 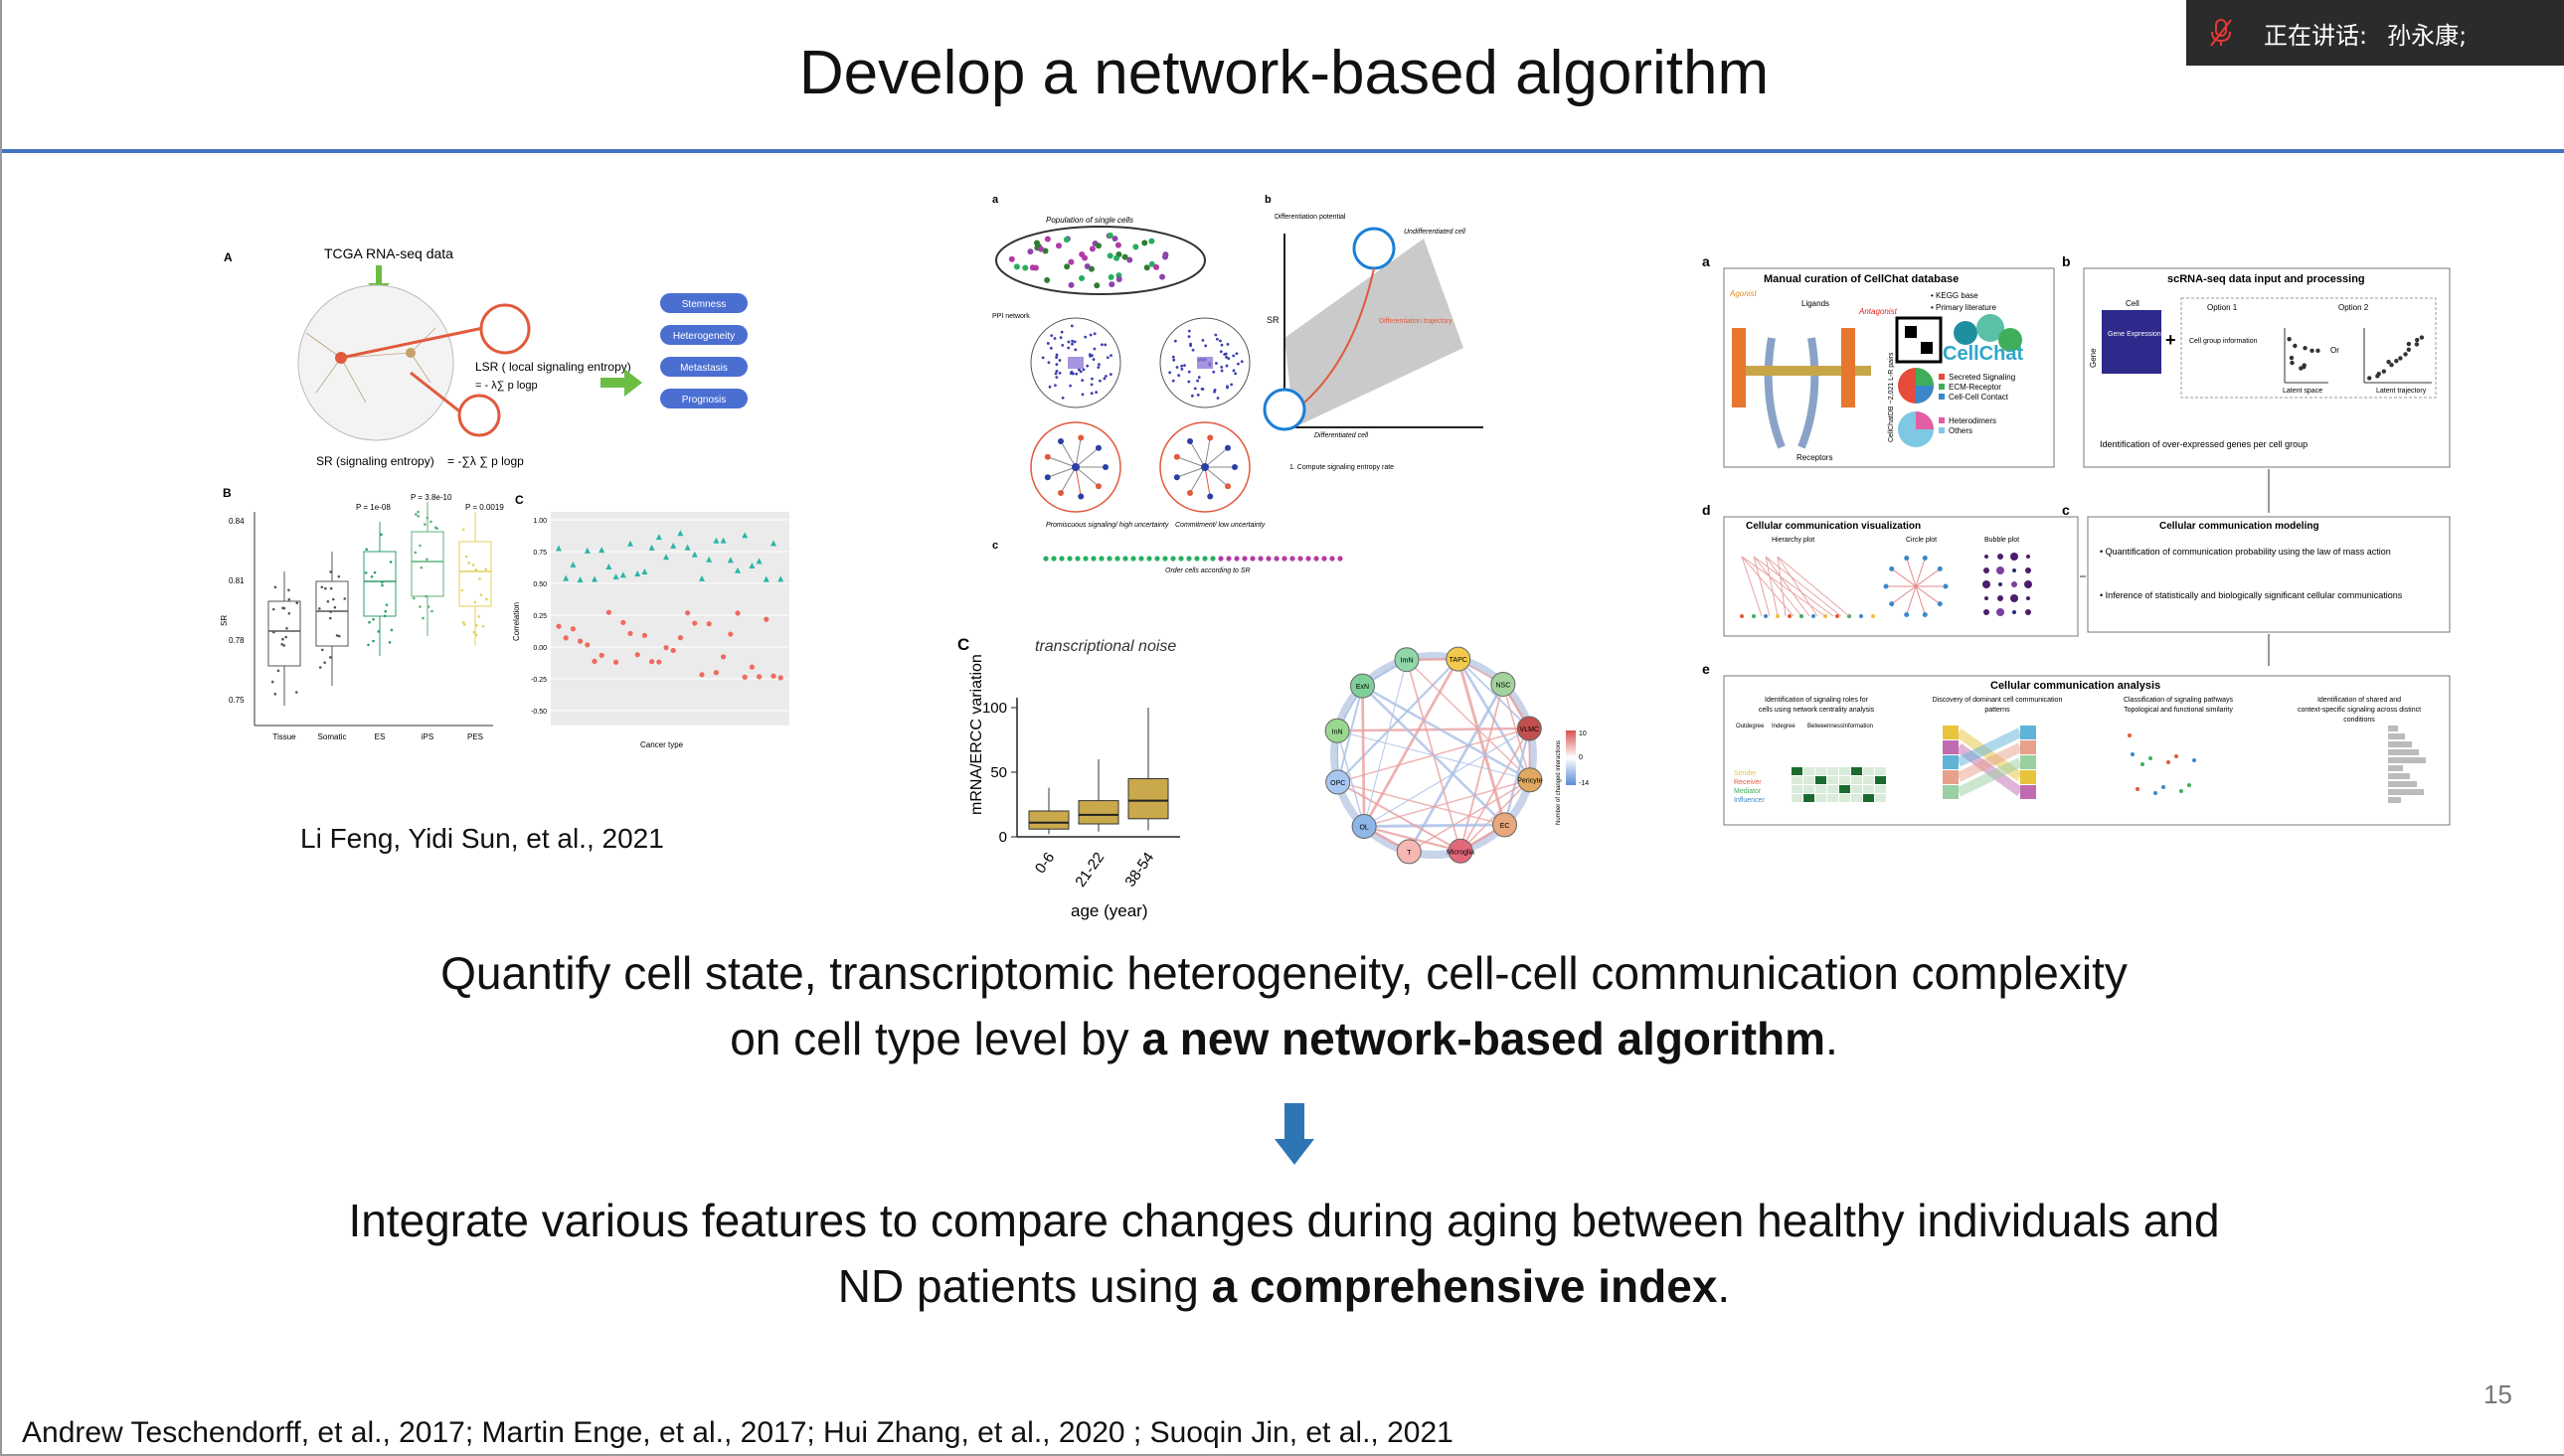 I want to click on db-category: Heterodimers, so click(x=1972, y=420).